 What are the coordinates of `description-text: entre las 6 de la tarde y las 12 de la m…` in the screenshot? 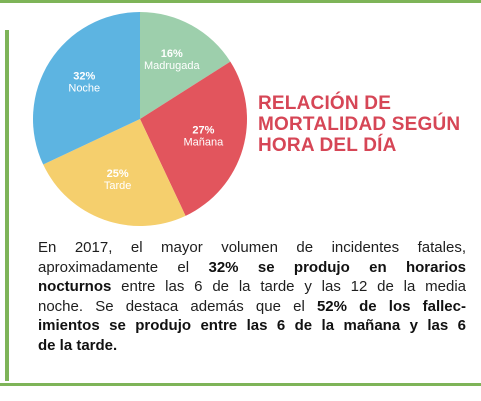 It's located at (288, 286).